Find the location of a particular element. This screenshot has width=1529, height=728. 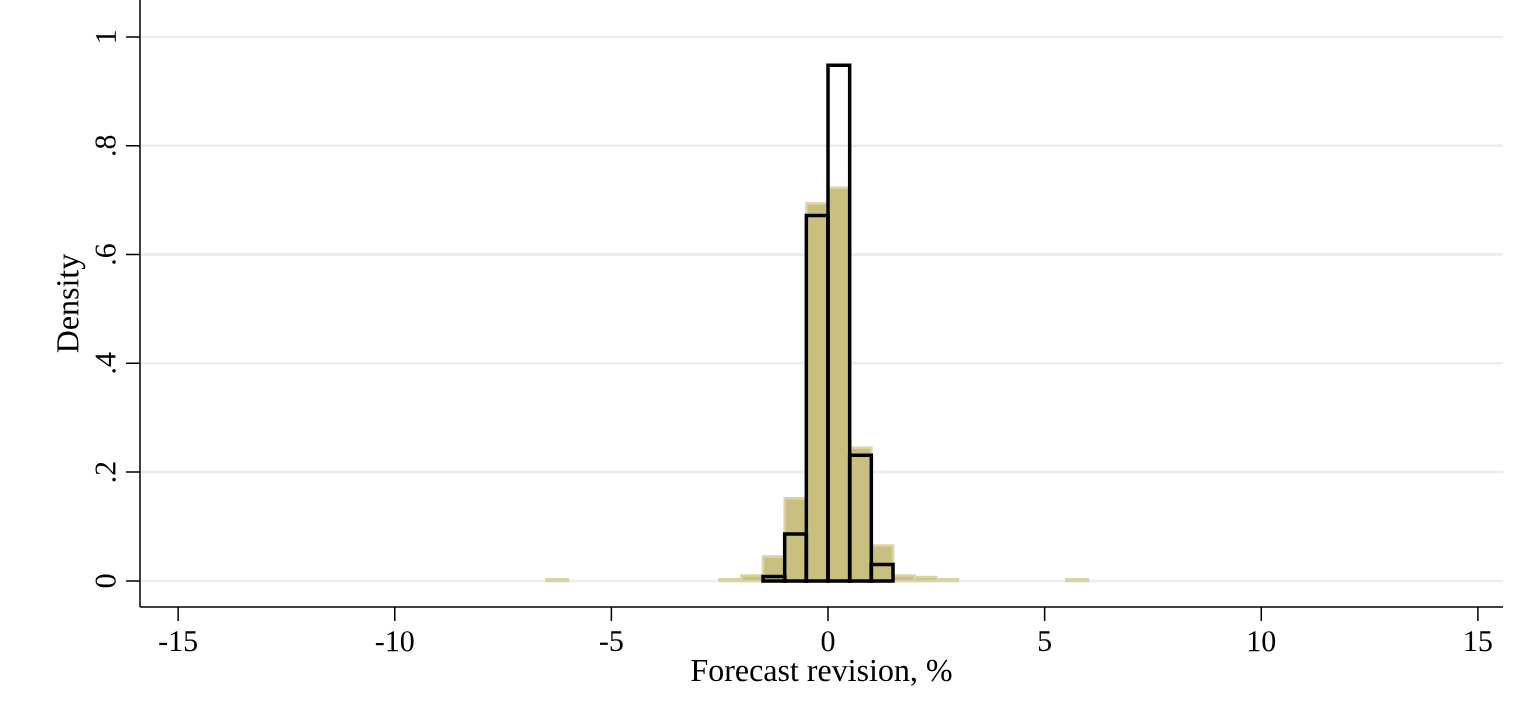

x-tick-label: -10 is located at coordinates (394, 641).